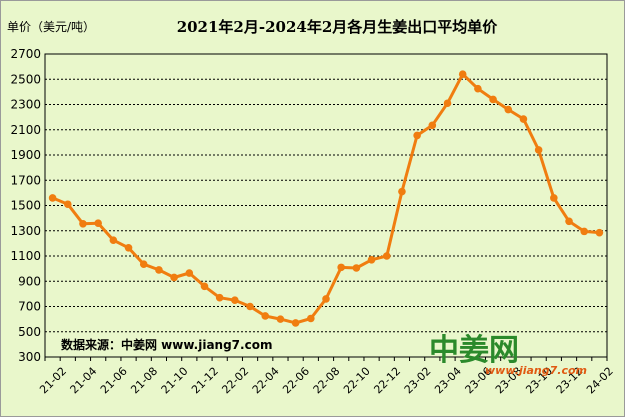  What do you see at coordinates (338, 27) in the screenshot?
I see `chart-title: 2021年2月-2024年2月各月生姜出口平均单价` at bounding box center [338, 27].